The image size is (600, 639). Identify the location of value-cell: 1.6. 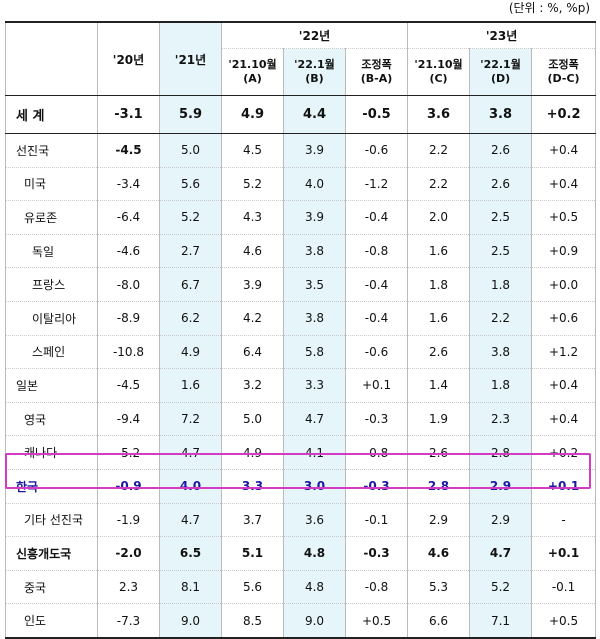
(190, 385).